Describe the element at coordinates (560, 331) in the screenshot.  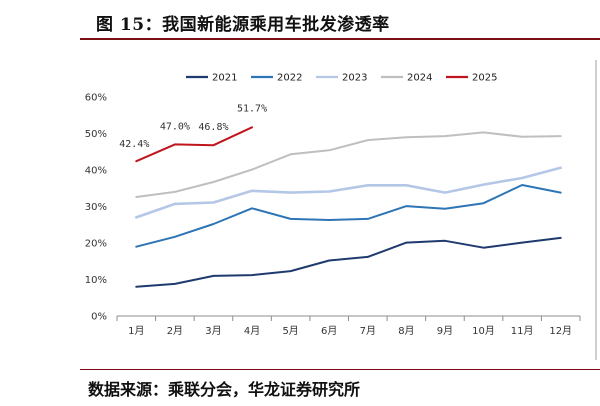
I see `x-tick-label: 12月` at that location.